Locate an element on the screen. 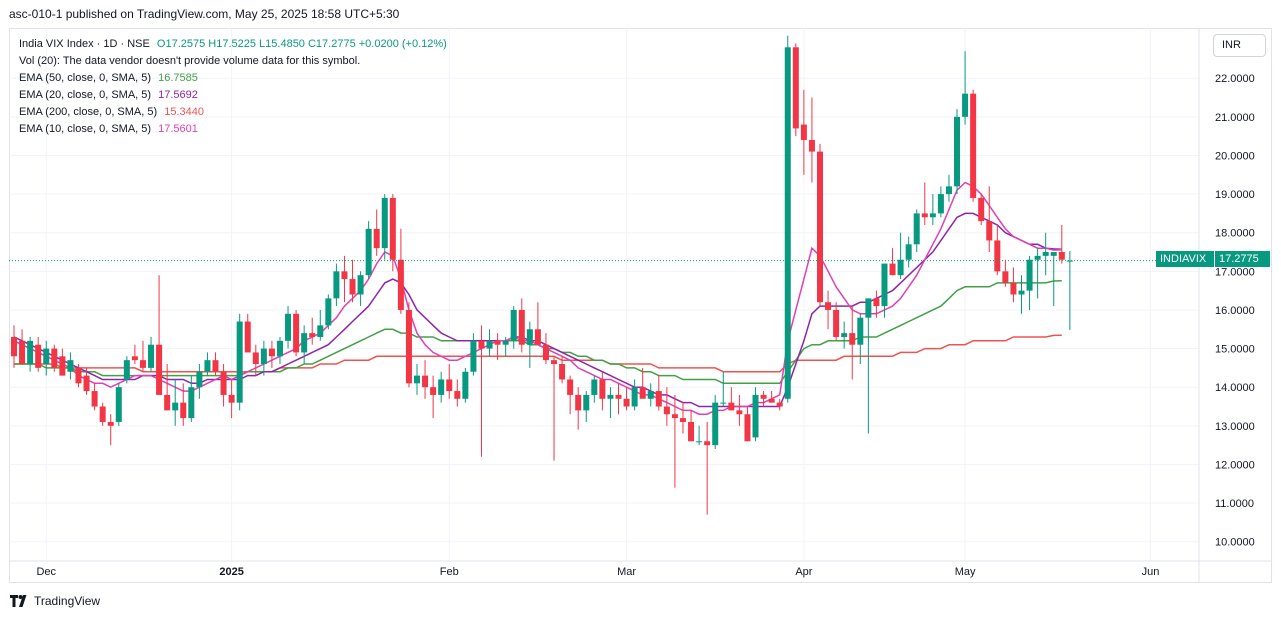 This screenshot has width=1281, height=620. x-tick-label: Feb is located at coordinates (449, 572).